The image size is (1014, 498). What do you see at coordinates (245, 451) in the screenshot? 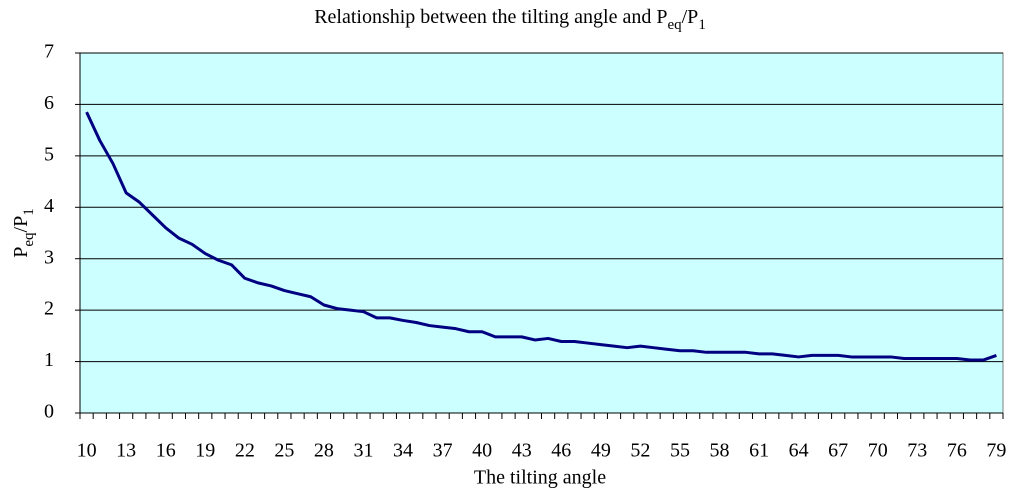
I see `x-tick-label: 22` at bounding box center [245, 451].